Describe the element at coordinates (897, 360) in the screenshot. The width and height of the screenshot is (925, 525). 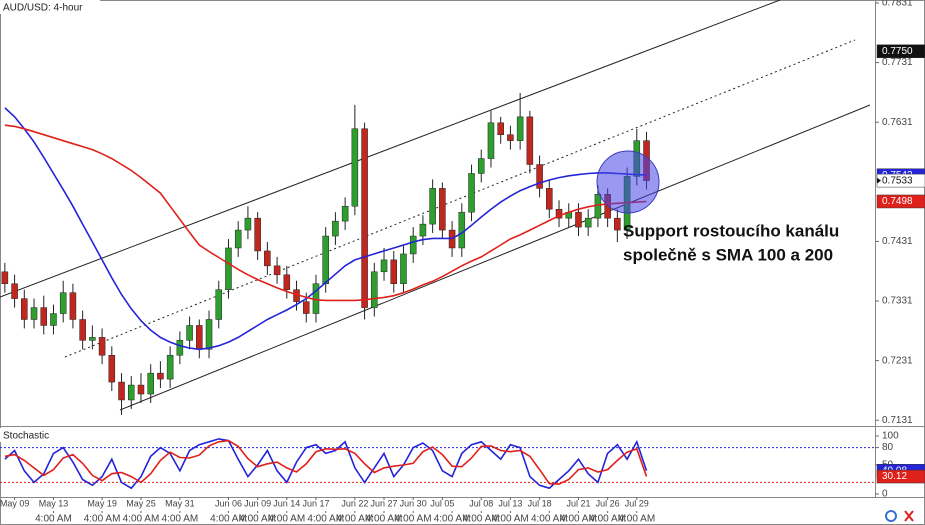
I see `y-tick-label: 0.7231` at that location.